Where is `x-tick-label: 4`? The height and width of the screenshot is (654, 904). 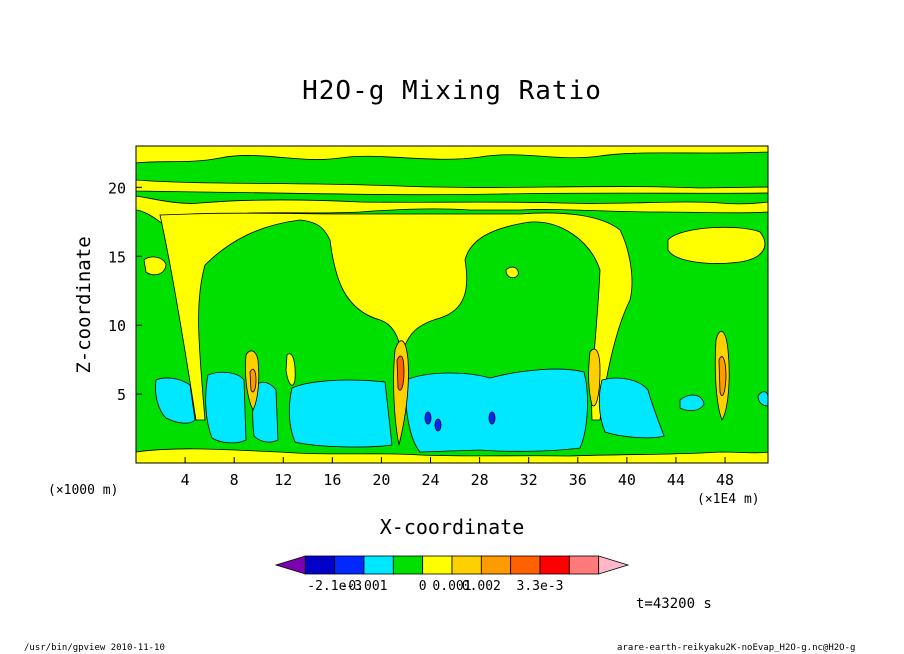
x-tick-label: 4 is located at coordinates (185, 480).